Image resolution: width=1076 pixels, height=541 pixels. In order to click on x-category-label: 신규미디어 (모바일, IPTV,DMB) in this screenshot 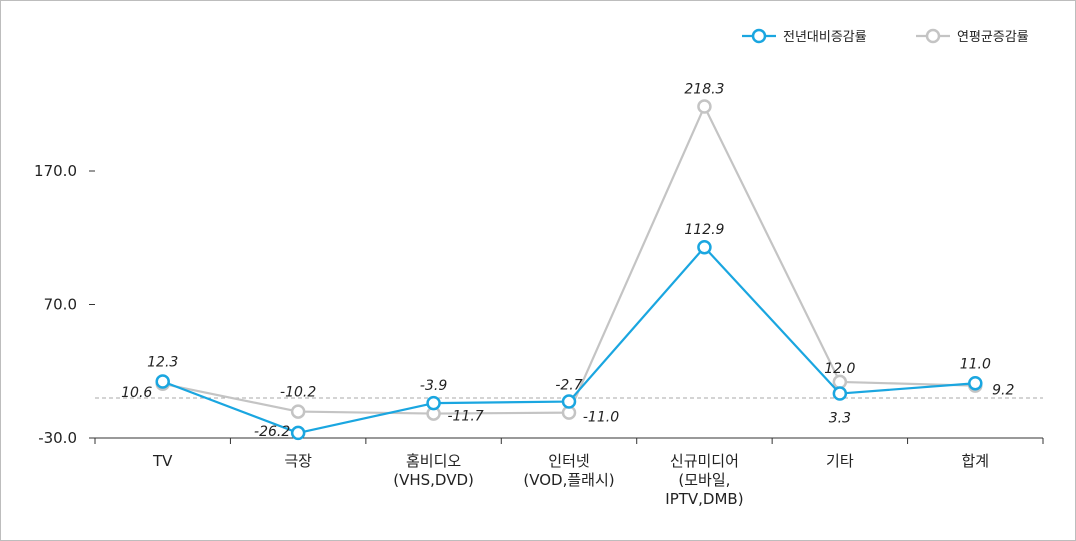, I will do `click(704, 480)`.